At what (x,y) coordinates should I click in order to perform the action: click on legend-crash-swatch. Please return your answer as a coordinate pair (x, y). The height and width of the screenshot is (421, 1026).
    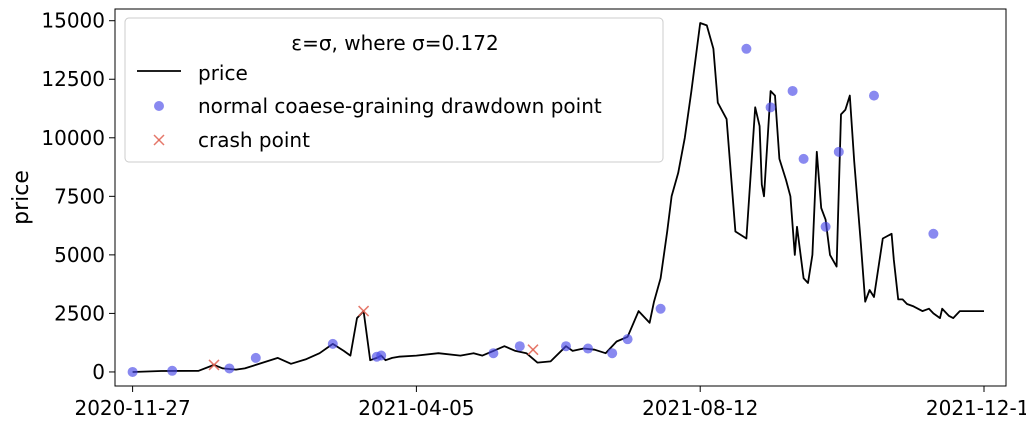
    Looking at the image, I should click on (159, 140).